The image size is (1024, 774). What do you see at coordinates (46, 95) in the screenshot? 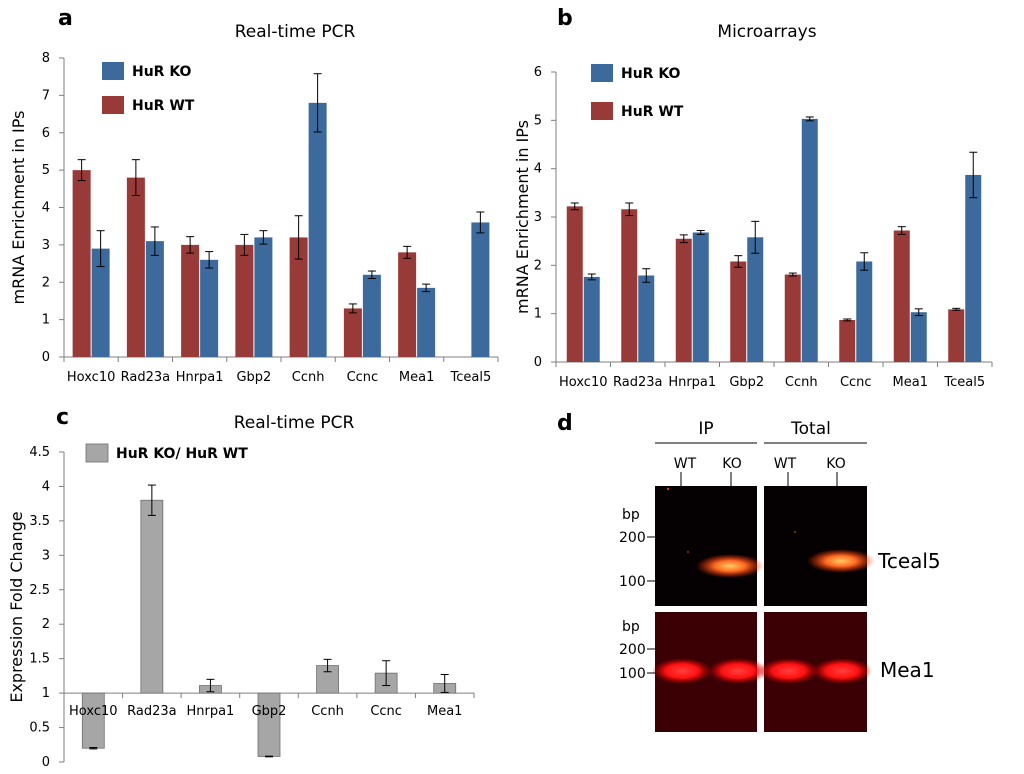
I see `y-tick-label: 7` at bounding box center [46, 95].